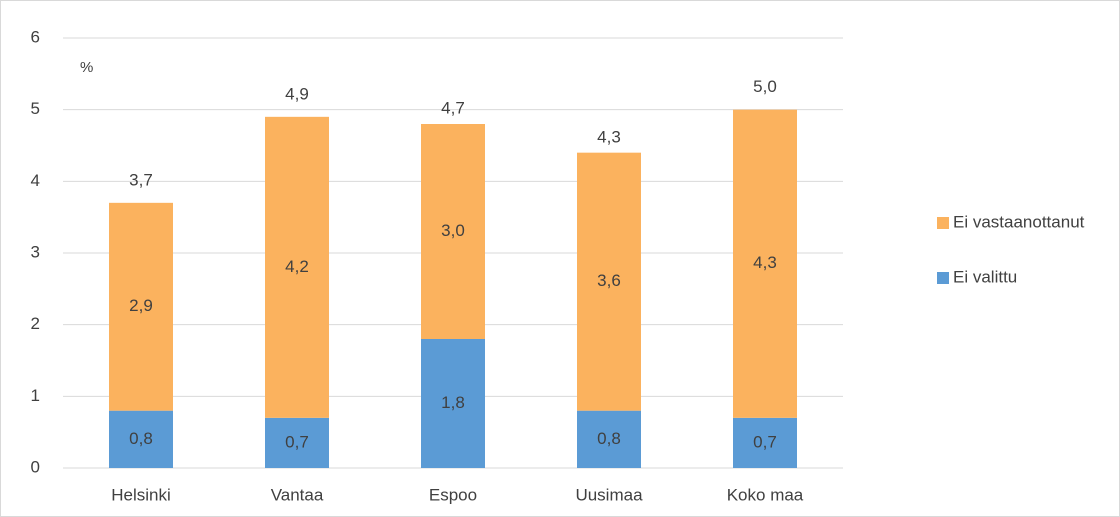  What do you see at coordinates (141, 494) in the screenshot?
I see `x-tick-label: Helsinki` at bounding box center [141, 494].